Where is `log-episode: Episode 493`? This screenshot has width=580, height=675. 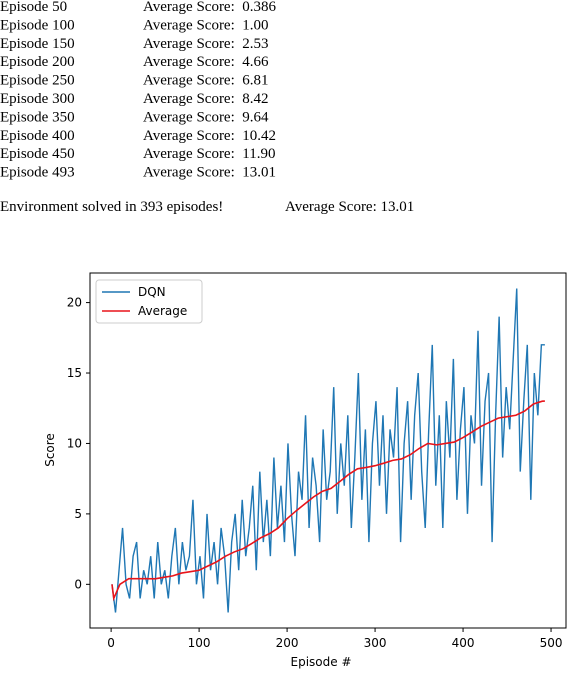
log-episode: Episode 493 is located at coordinates (37, 173).